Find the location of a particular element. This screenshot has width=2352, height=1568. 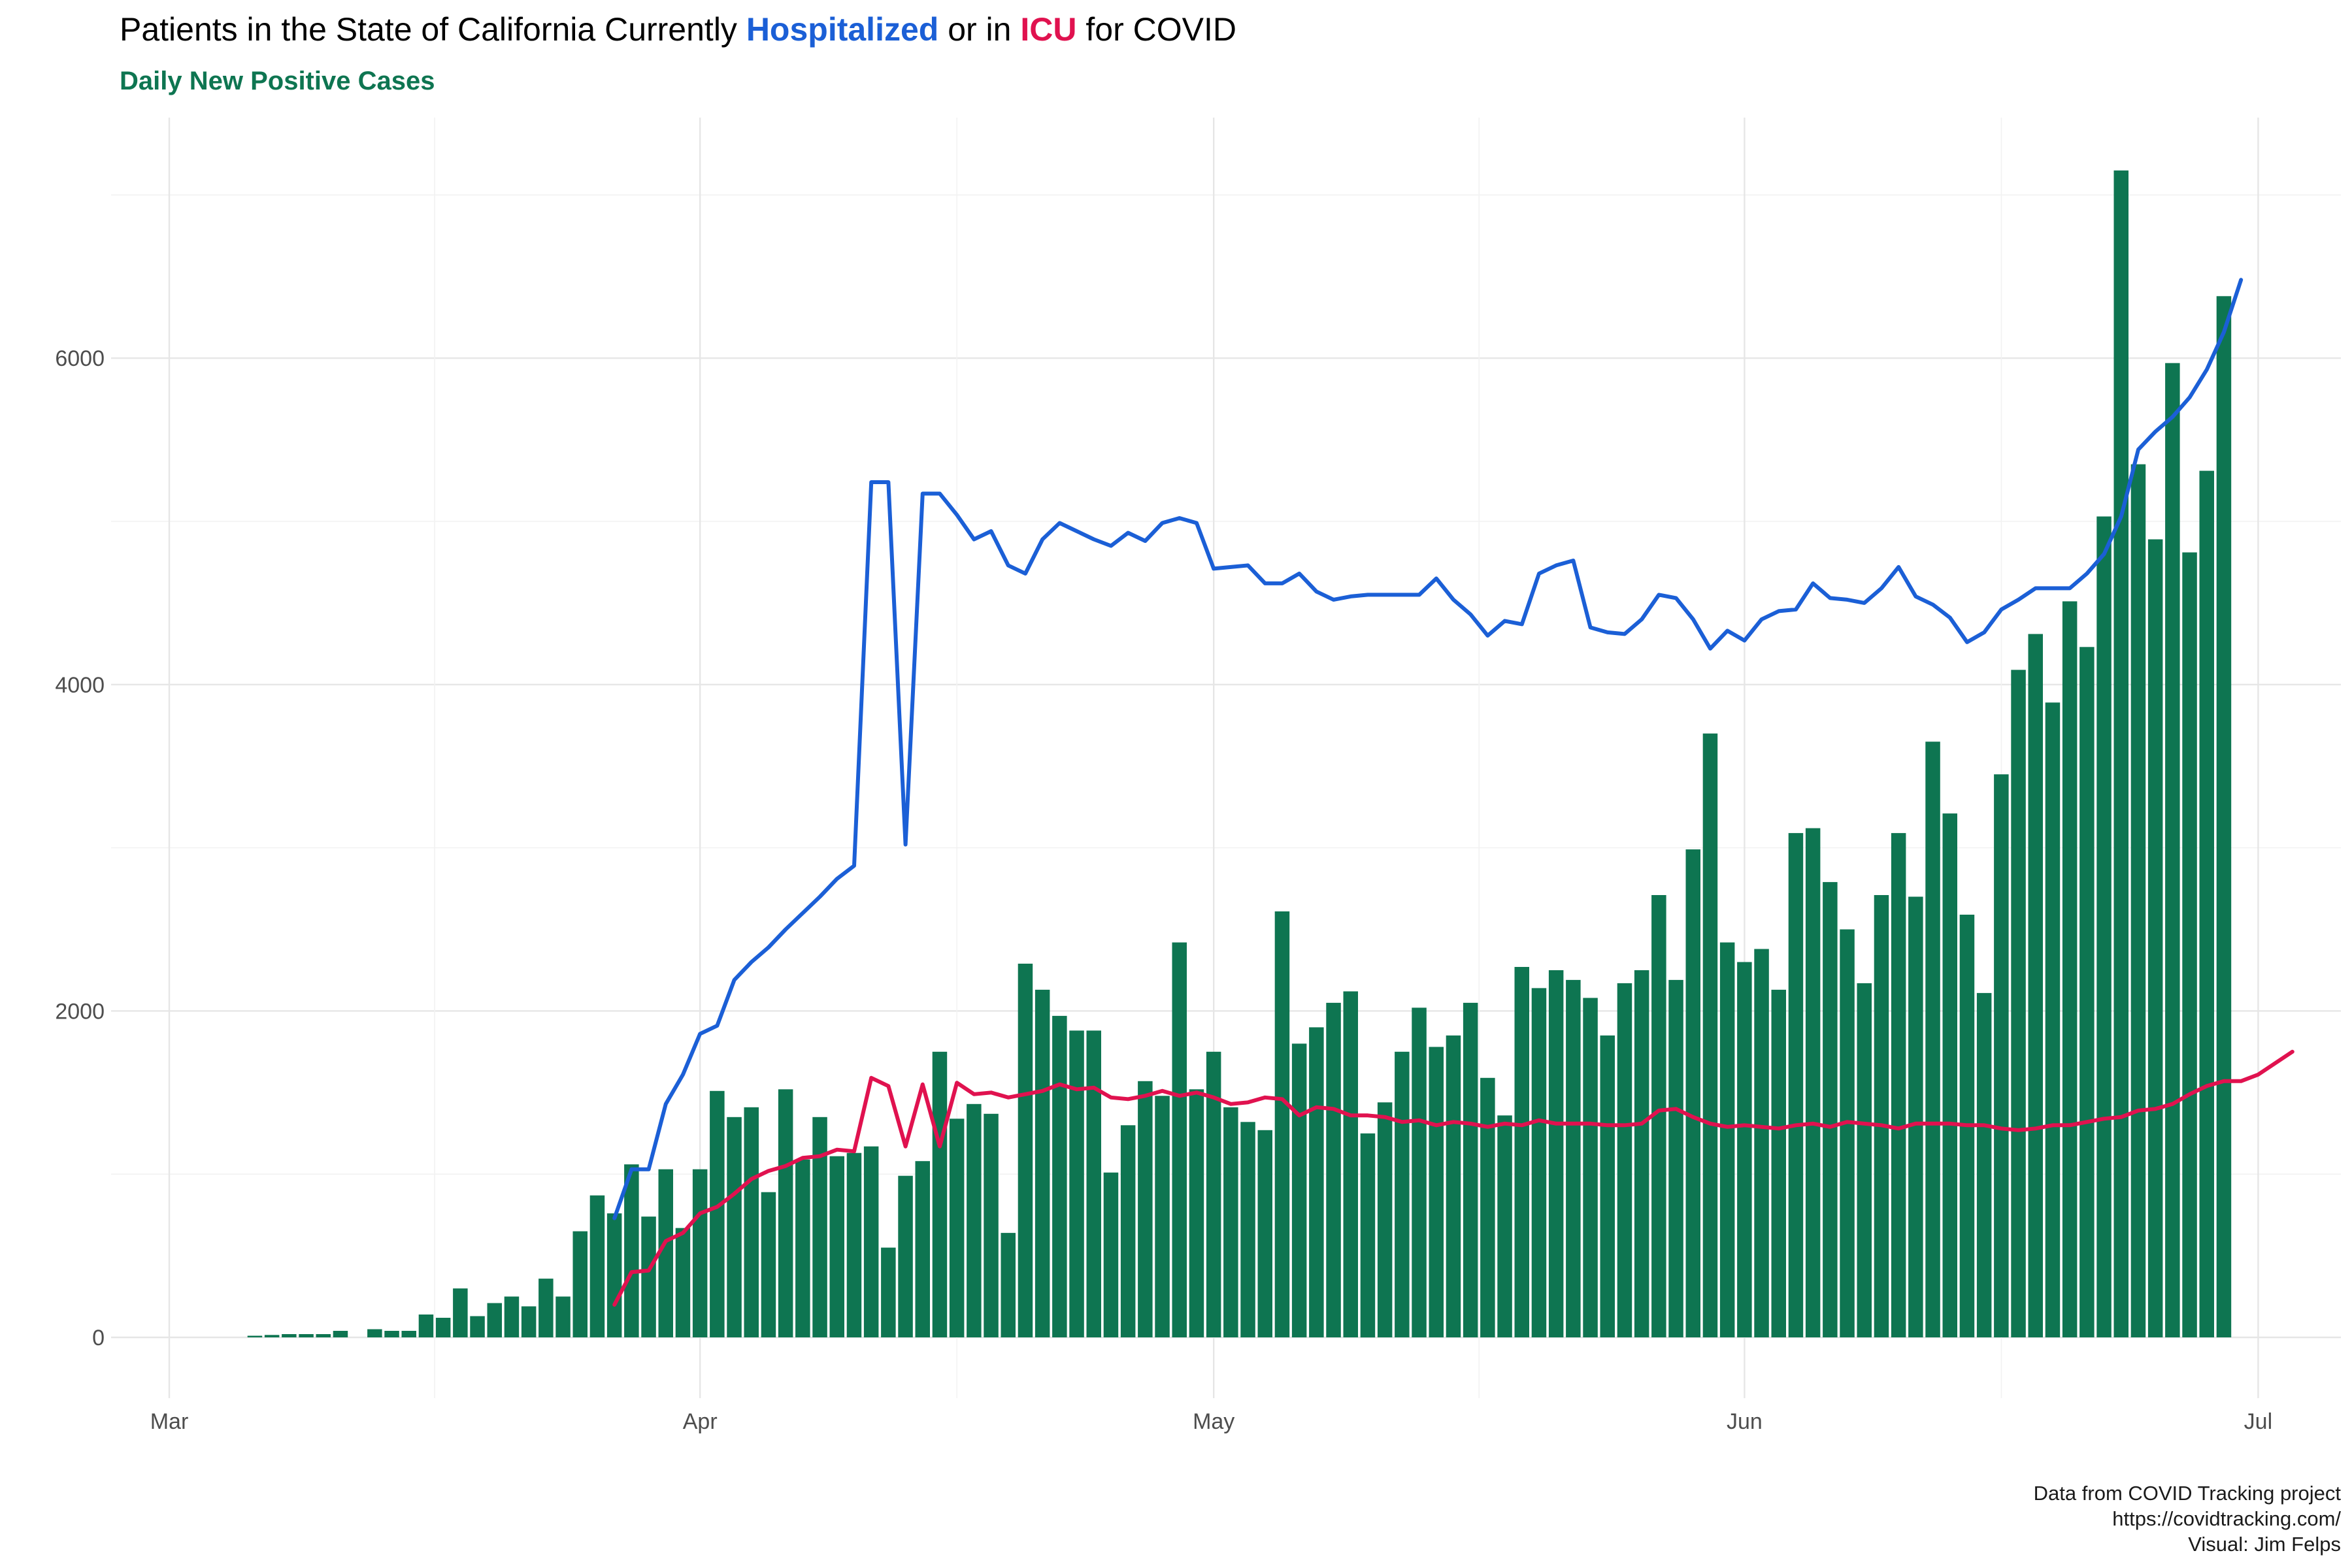

y-tick-label: 0 is located at coordinates (98, 1338).